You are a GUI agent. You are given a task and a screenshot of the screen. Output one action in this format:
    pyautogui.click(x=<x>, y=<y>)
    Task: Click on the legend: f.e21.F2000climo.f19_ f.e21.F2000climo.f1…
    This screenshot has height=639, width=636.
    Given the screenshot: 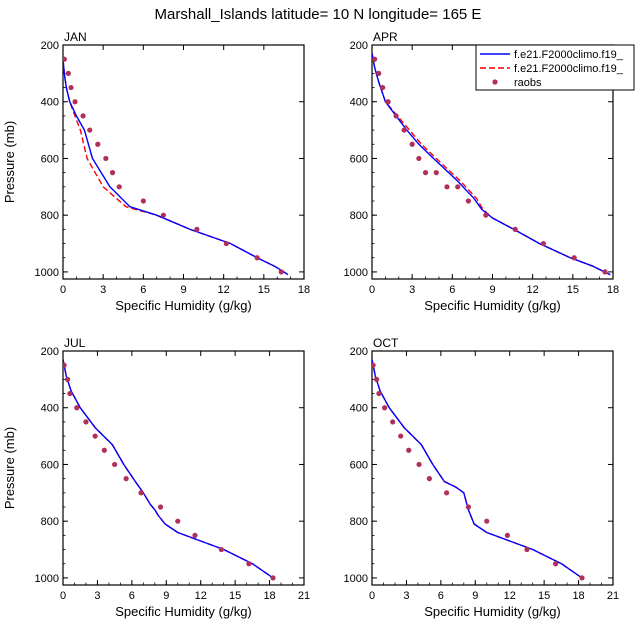 What is the action you would take?
    pyautogui.click(x=555, y=67)
    